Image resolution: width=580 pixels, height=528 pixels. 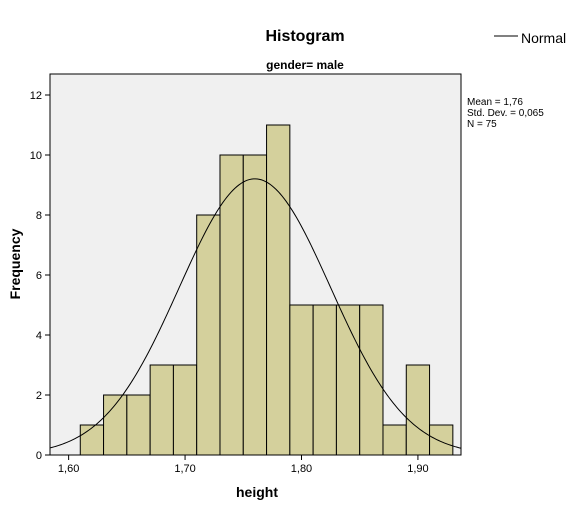 I want to click on y-tick-label: 4, so click(x=39, y=336).